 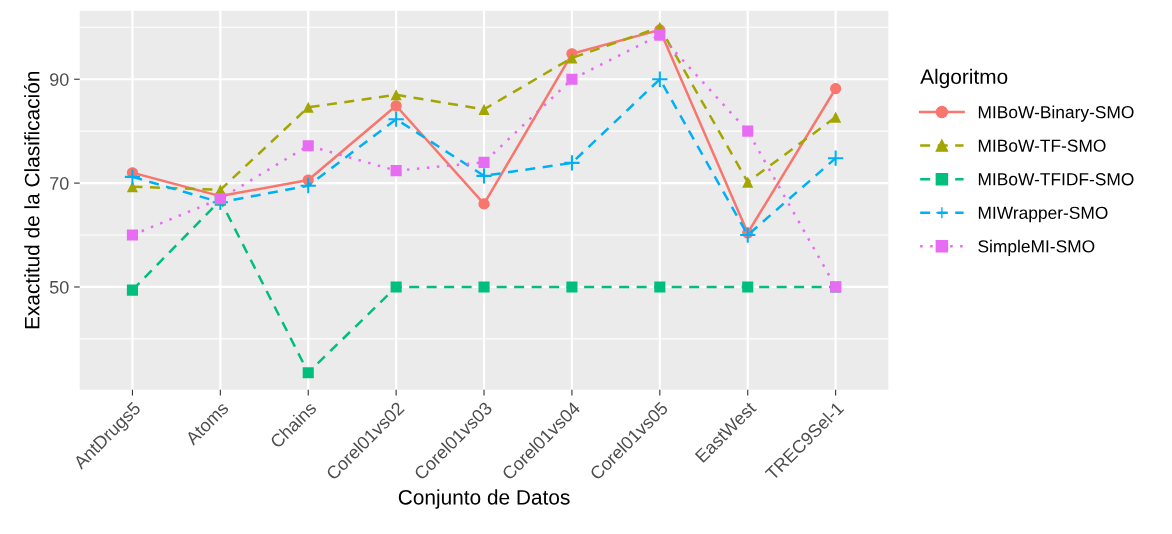 I want to click on y-tick-label: 70, so click(x=59, y=183).